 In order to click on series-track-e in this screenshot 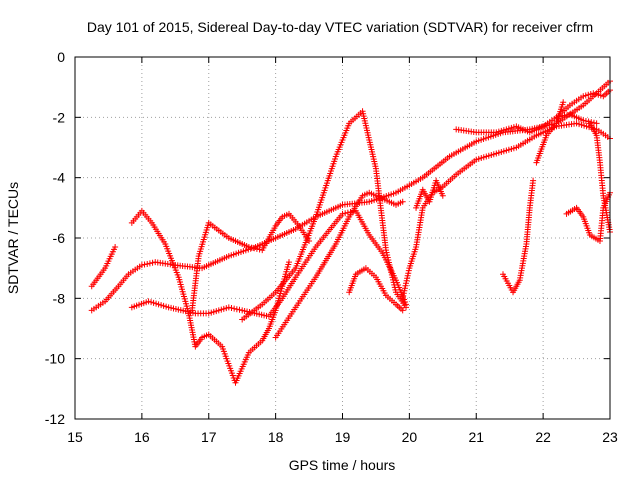, I will do `click(269, 263)`.